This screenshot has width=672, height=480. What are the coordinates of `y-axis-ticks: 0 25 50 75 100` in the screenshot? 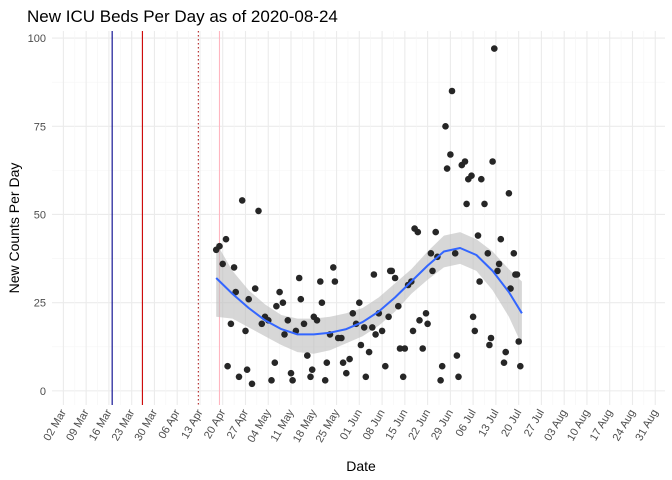 It's located at (37, 215).